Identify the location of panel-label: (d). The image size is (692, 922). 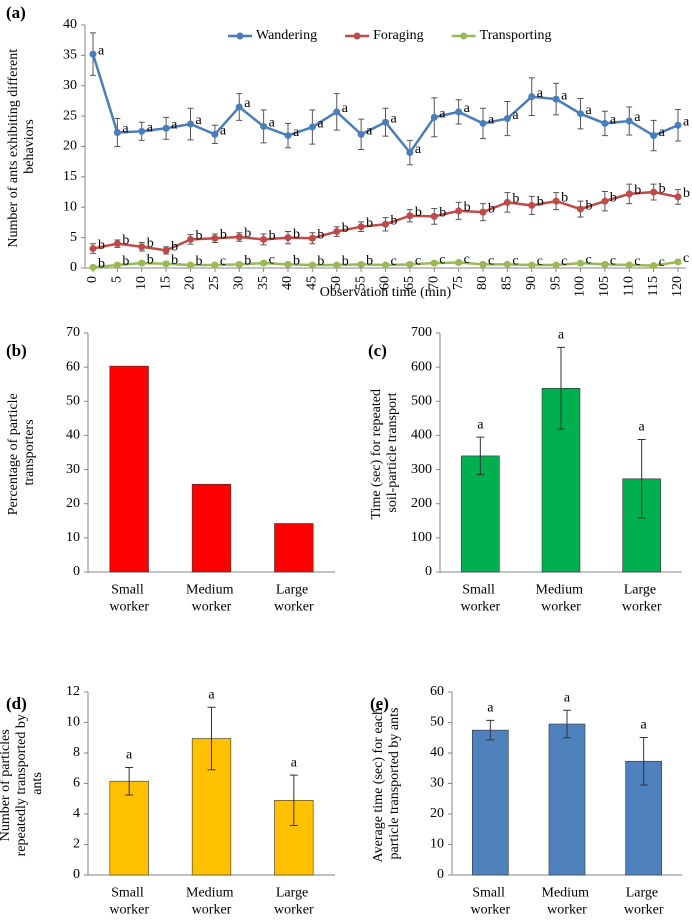
(16, 703).